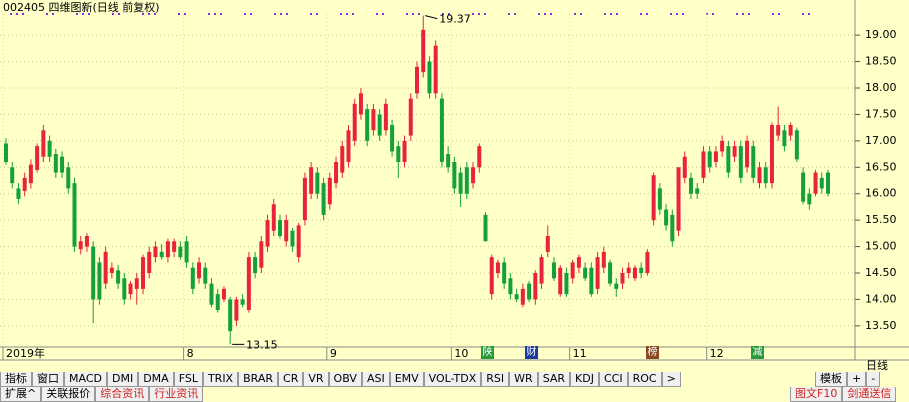 The height and width of the screenshot is (402, 909). Describe the element at coordinates (531, 352) in the screenshot. I see `event-marker: 财` at that location.